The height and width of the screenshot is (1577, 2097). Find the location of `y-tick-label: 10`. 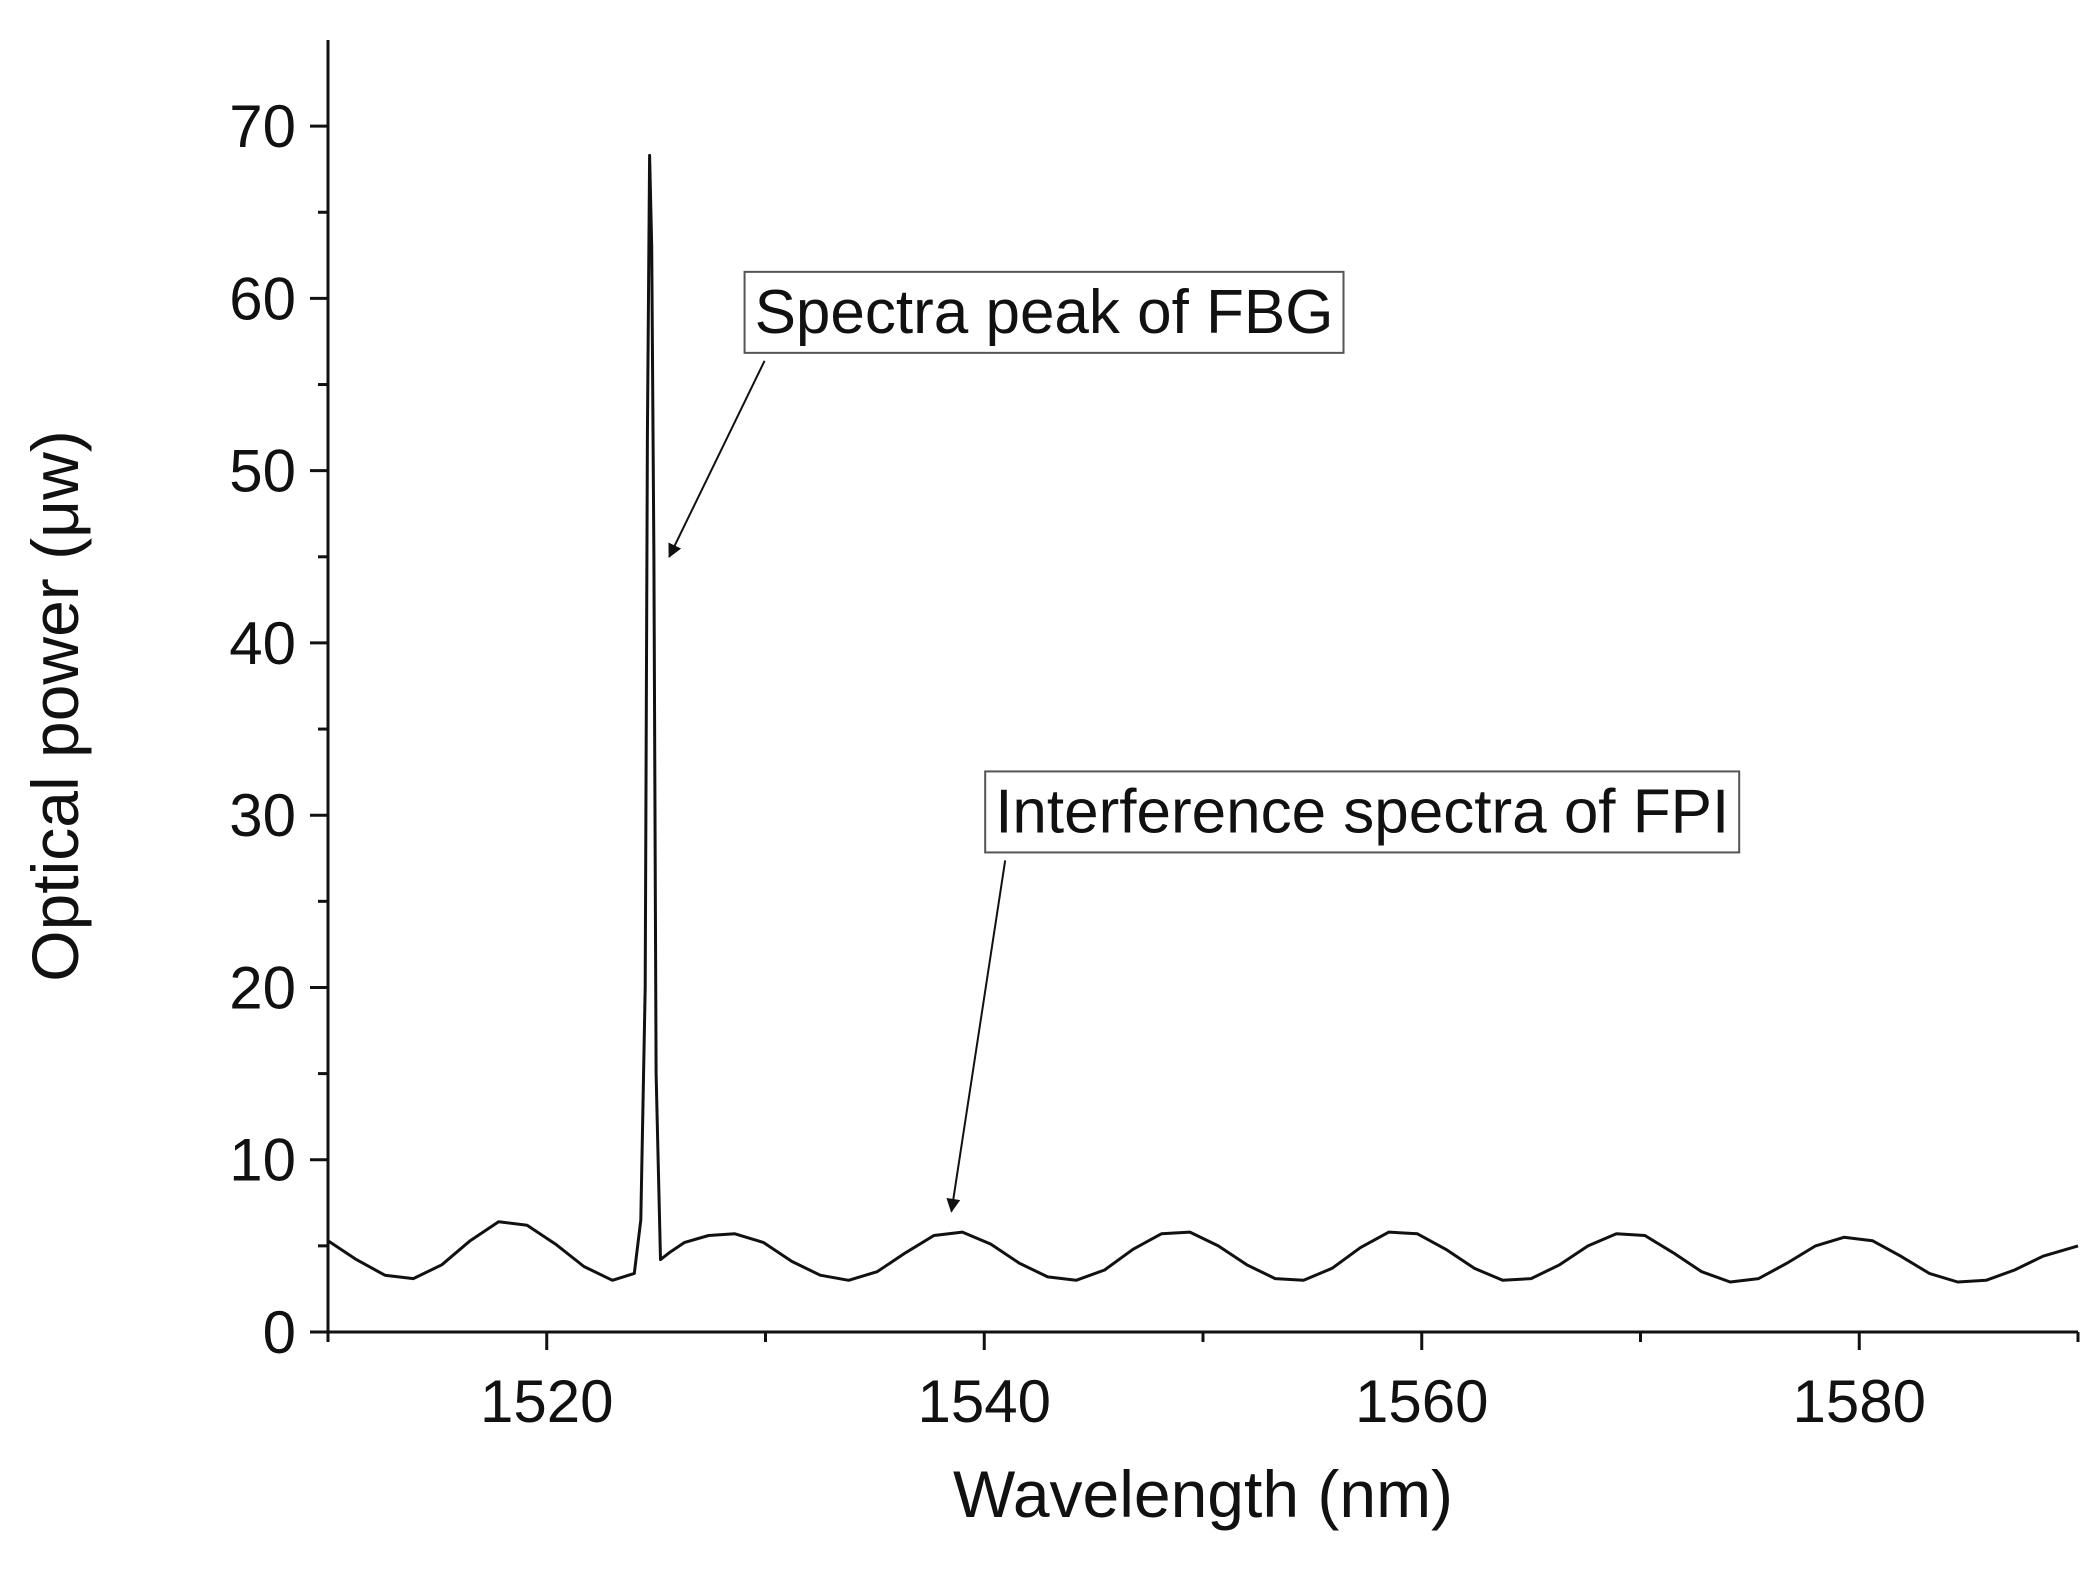

y-tick-label: 10 is located at coordinates (262, 1160).